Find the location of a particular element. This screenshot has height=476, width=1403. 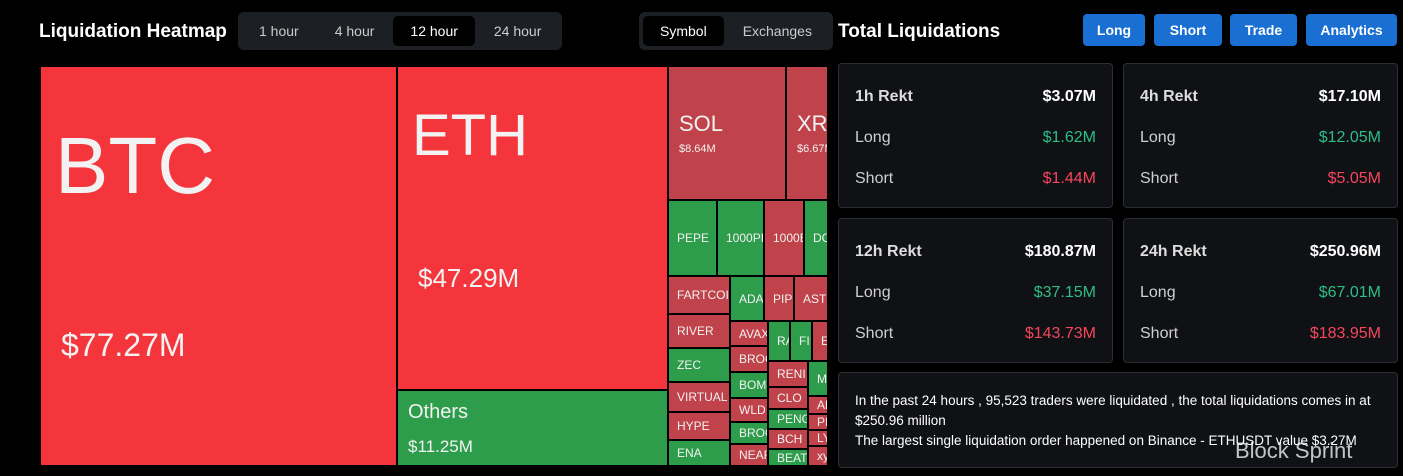

tile: ADA is located at coordinates (747, 298).